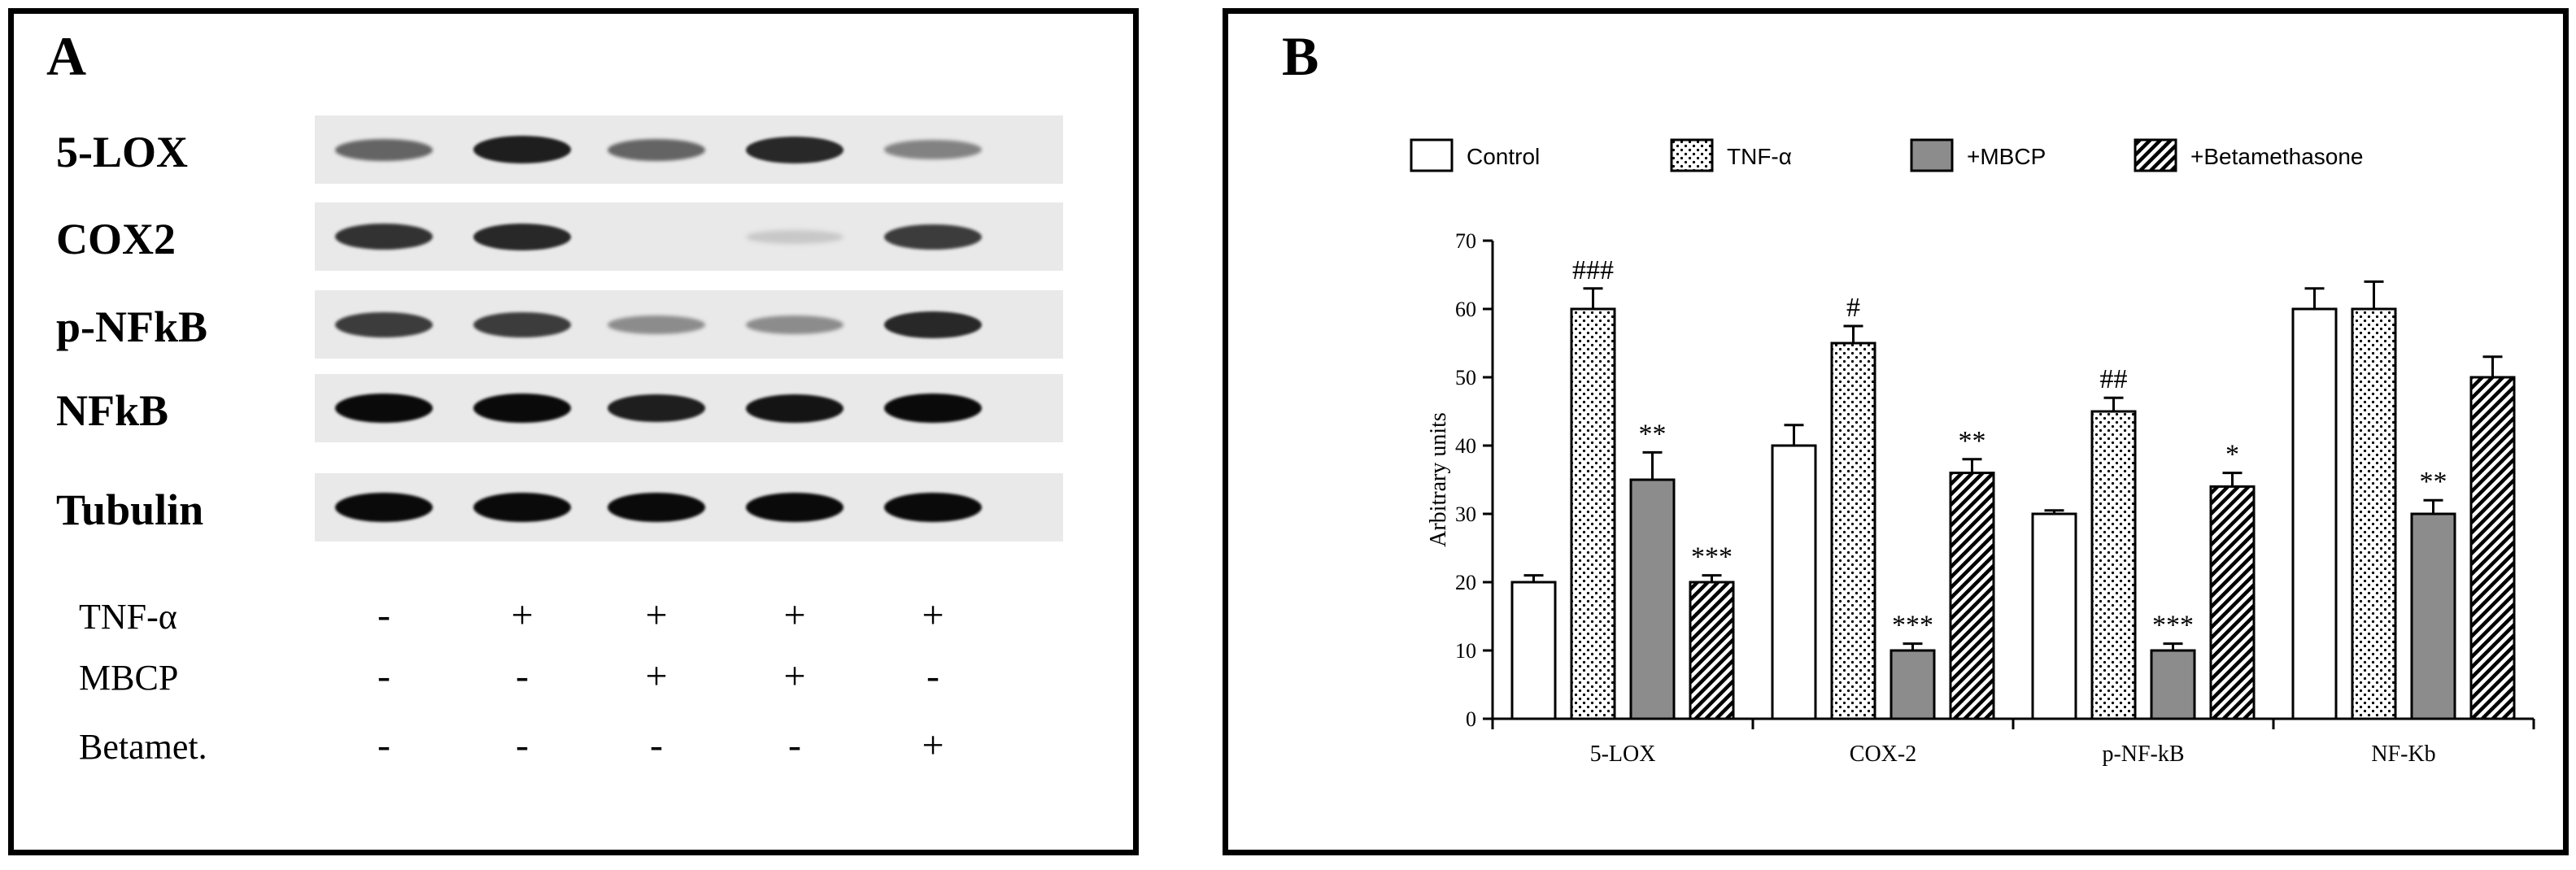 The height and width of the screenshot is (870, 2576). Describe the element at coordinates (2006, 156) in the screenshot. I see `legend-label: +MBCP` at that location.